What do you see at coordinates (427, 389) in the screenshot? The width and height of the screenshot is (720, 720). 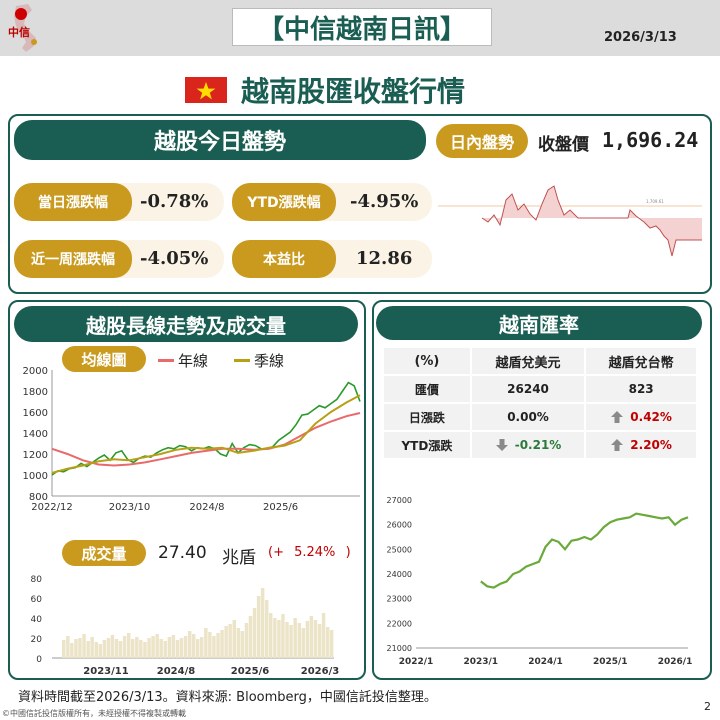 I see `fx-row-label: 匯價` at bounding box center [427, 389].